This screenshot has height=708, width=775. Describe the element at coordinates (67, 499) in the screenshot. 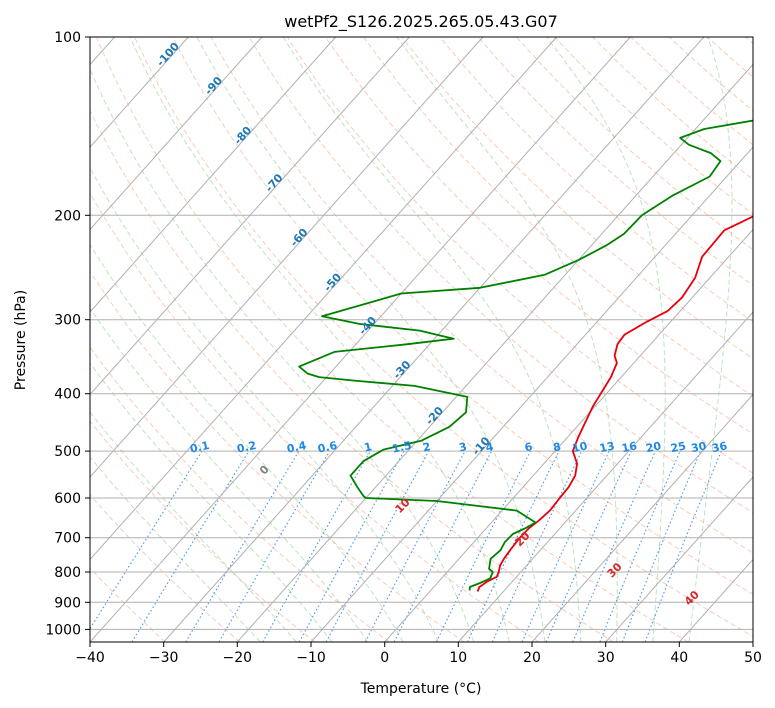

I see `y-tick-label: 600` at that location.